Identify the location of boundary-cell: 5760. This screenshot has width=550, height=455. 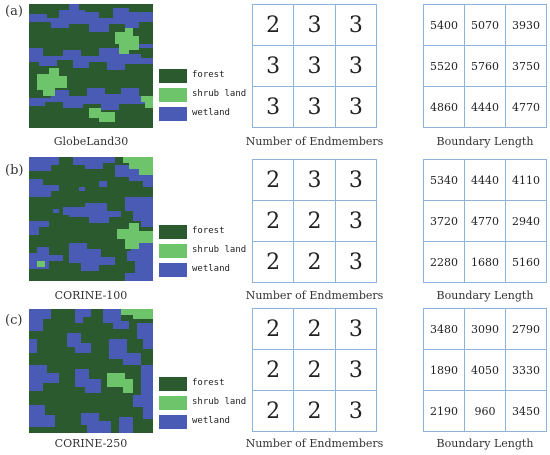
(485, 66).